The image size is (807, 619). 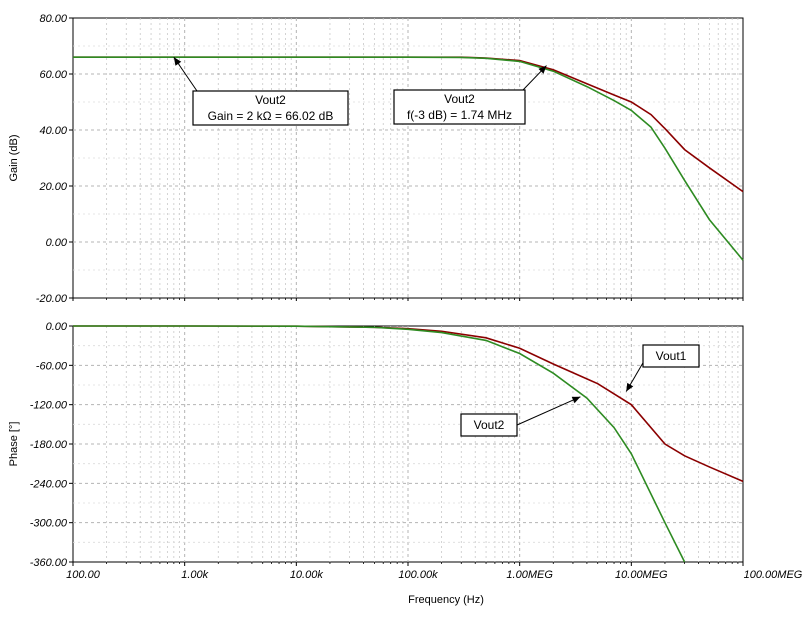 What do you see at coordinates (271, 116) in the screenshot?
I see `annotation-text: Gain = 2 kΩ = 66.02 dB` at bounding box center [271, 116].